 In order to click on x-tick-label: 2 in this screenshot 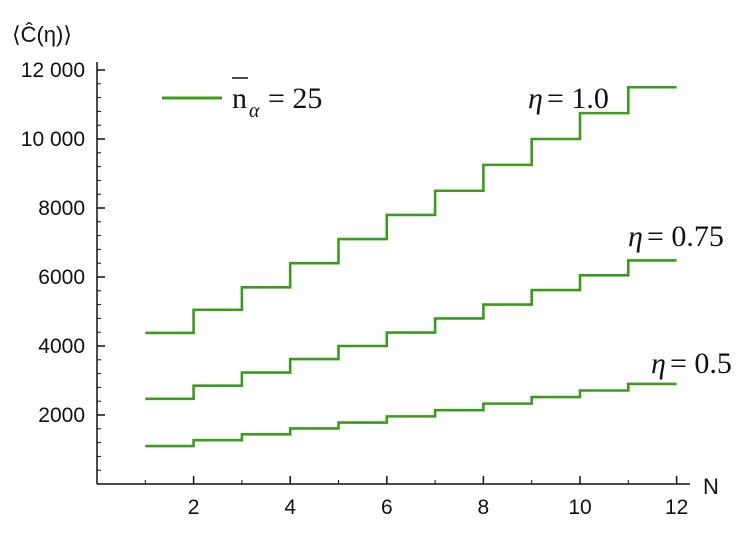, I will do `click(194, 507)`.